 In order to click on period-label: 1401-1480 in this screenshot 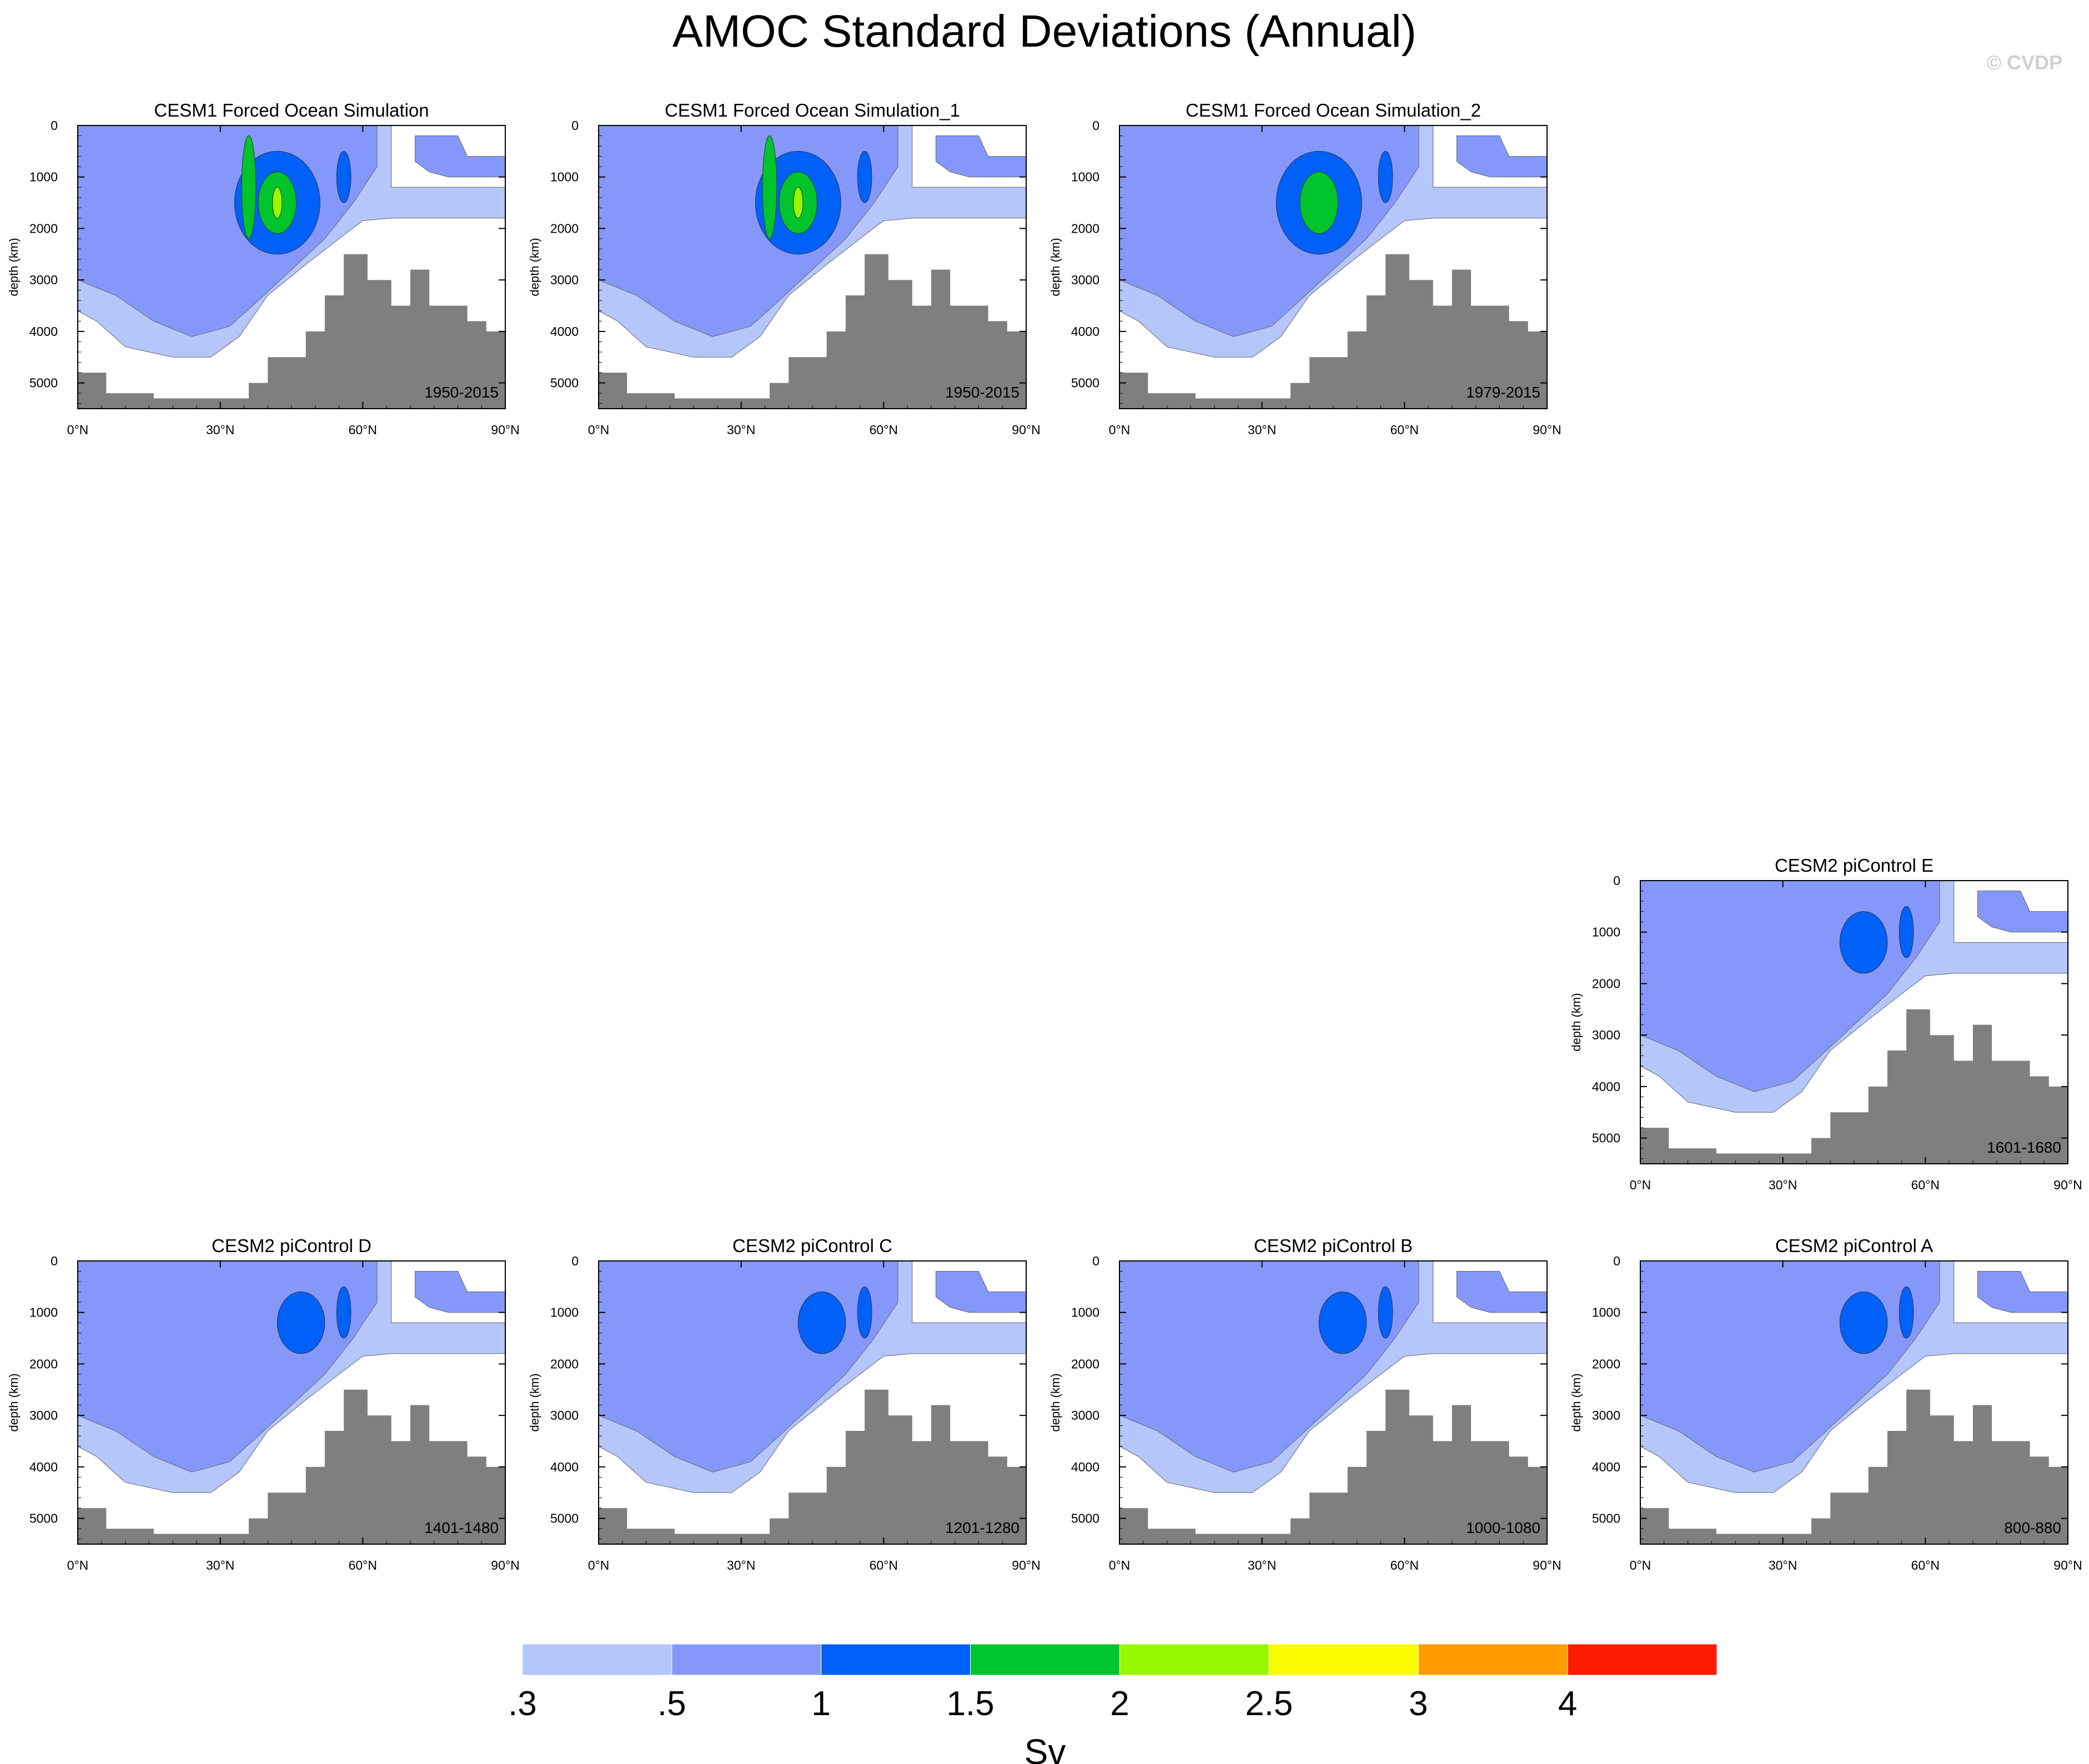, I will do `click(461, 1527)`.